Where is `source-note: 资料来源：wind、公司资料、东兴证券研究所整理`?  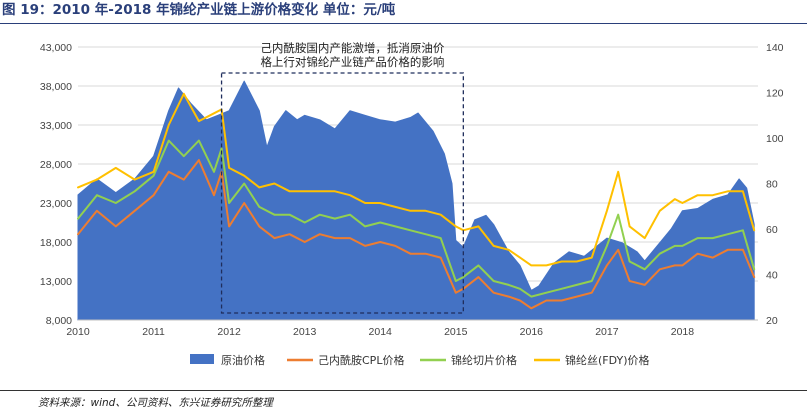
source-note: 资料来源：wind、公司资料、东兴证券研究所整理 is located at coordinates (155, 403).